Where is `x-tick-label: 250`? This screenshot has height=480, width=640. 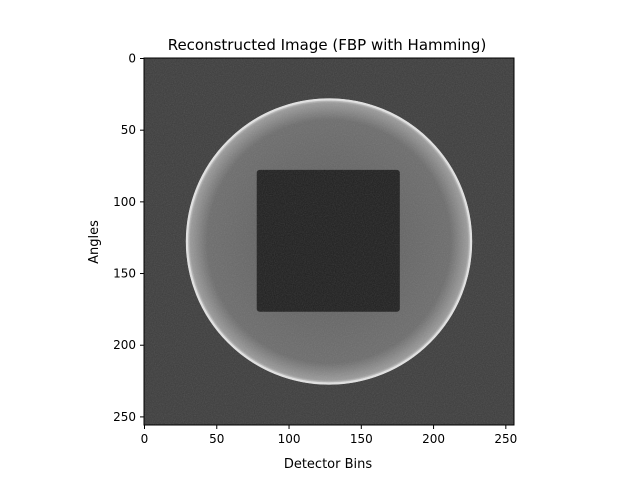
x-tick-label: 250 is located at coordinates (505, 439).